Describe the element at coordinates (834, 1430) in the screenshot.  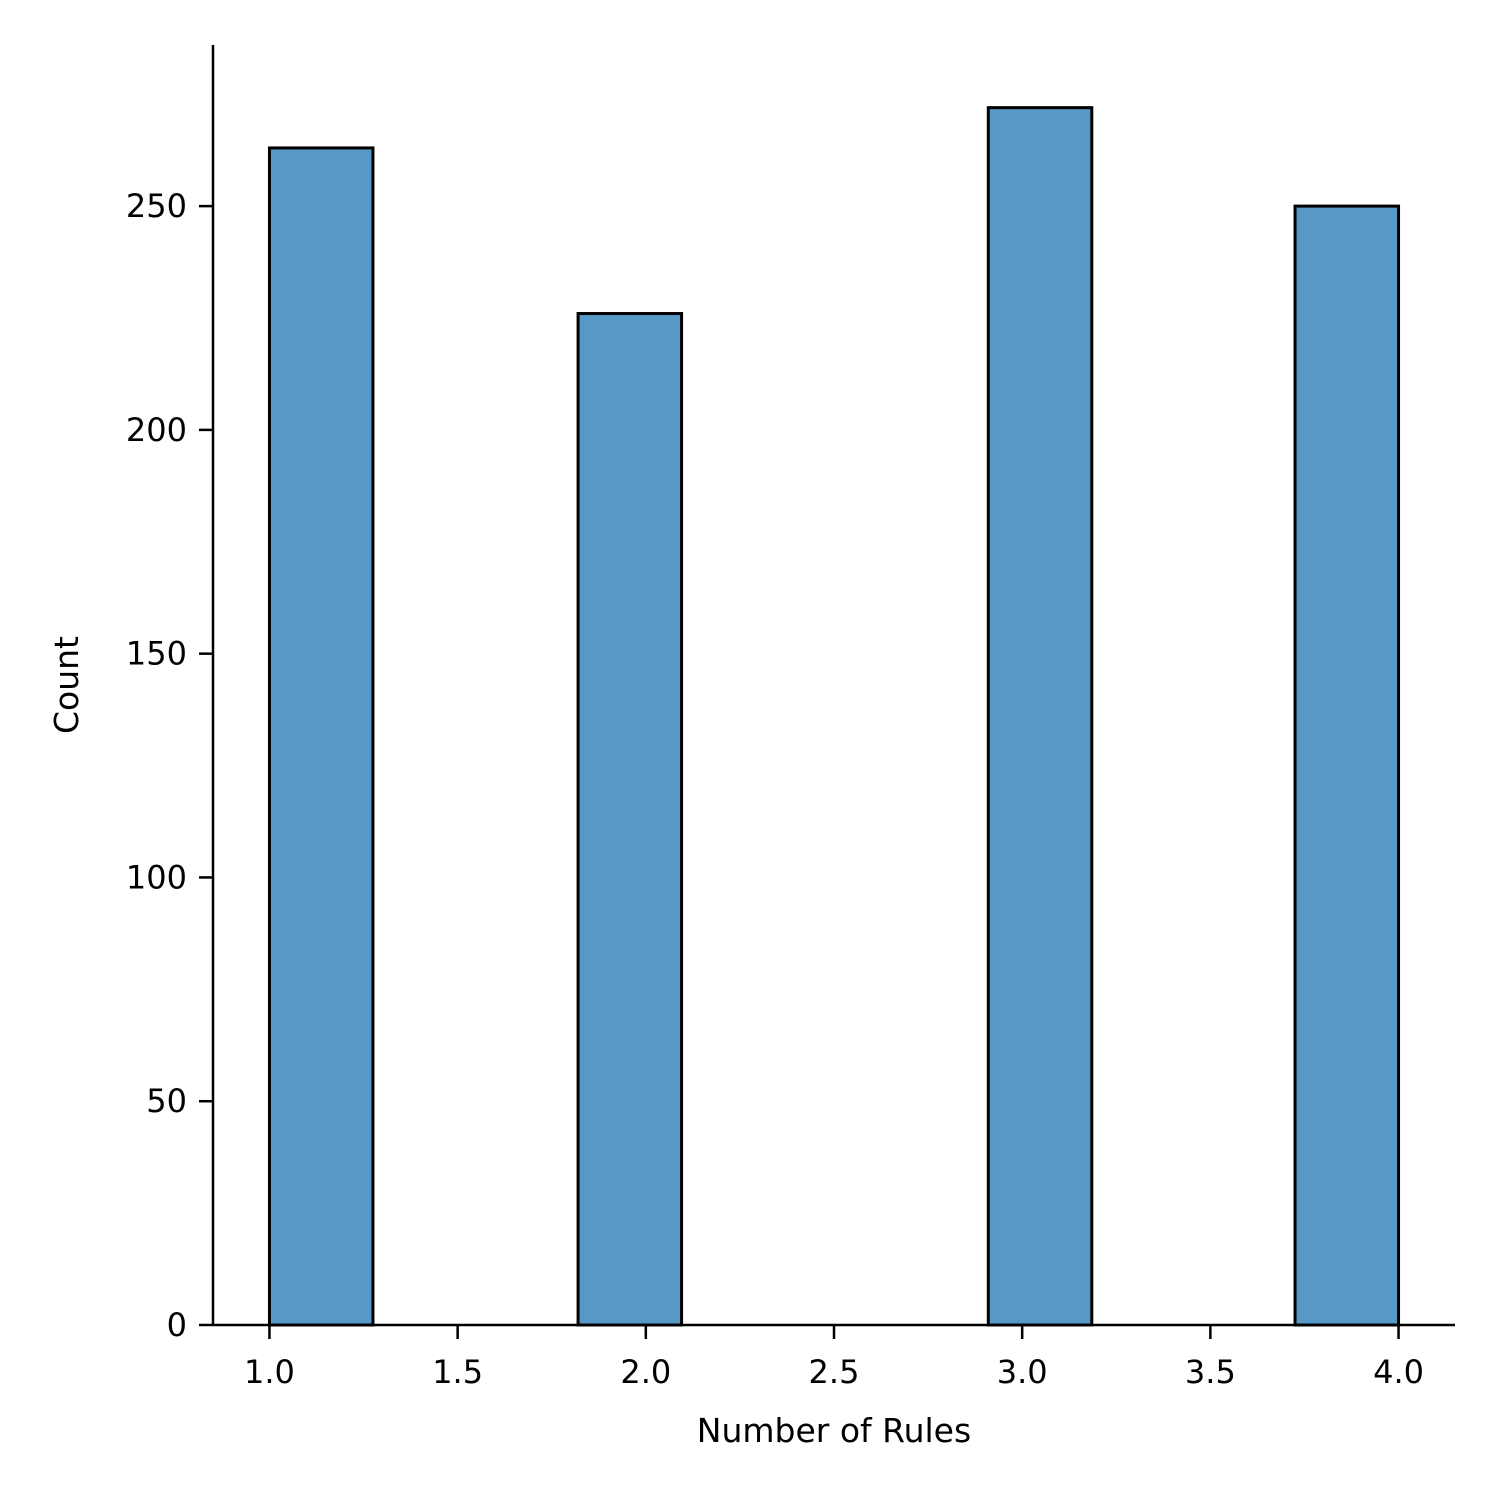
I see `x-axis-label: Number of Rules` at that location.